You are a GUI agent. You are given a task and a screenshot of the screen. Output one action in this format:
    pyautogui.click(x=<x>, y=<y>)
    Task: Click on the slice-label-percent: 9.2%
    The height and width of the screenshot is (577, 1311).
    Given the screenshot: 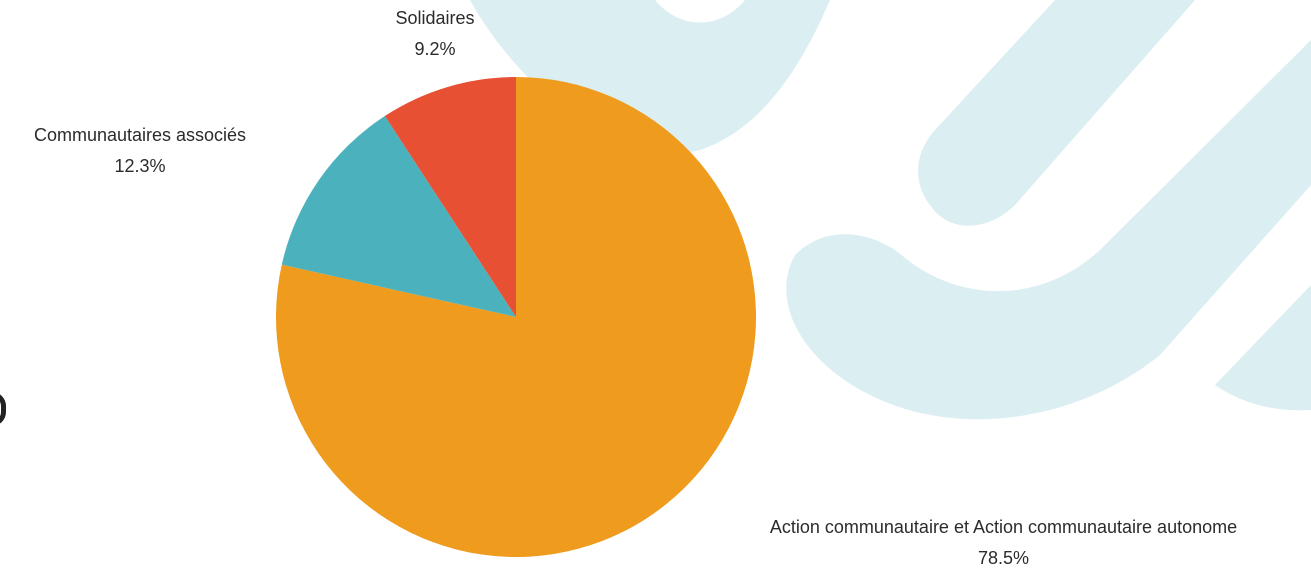 What is the action you would take?
    pyautogui.click(x=435, y=49)
    